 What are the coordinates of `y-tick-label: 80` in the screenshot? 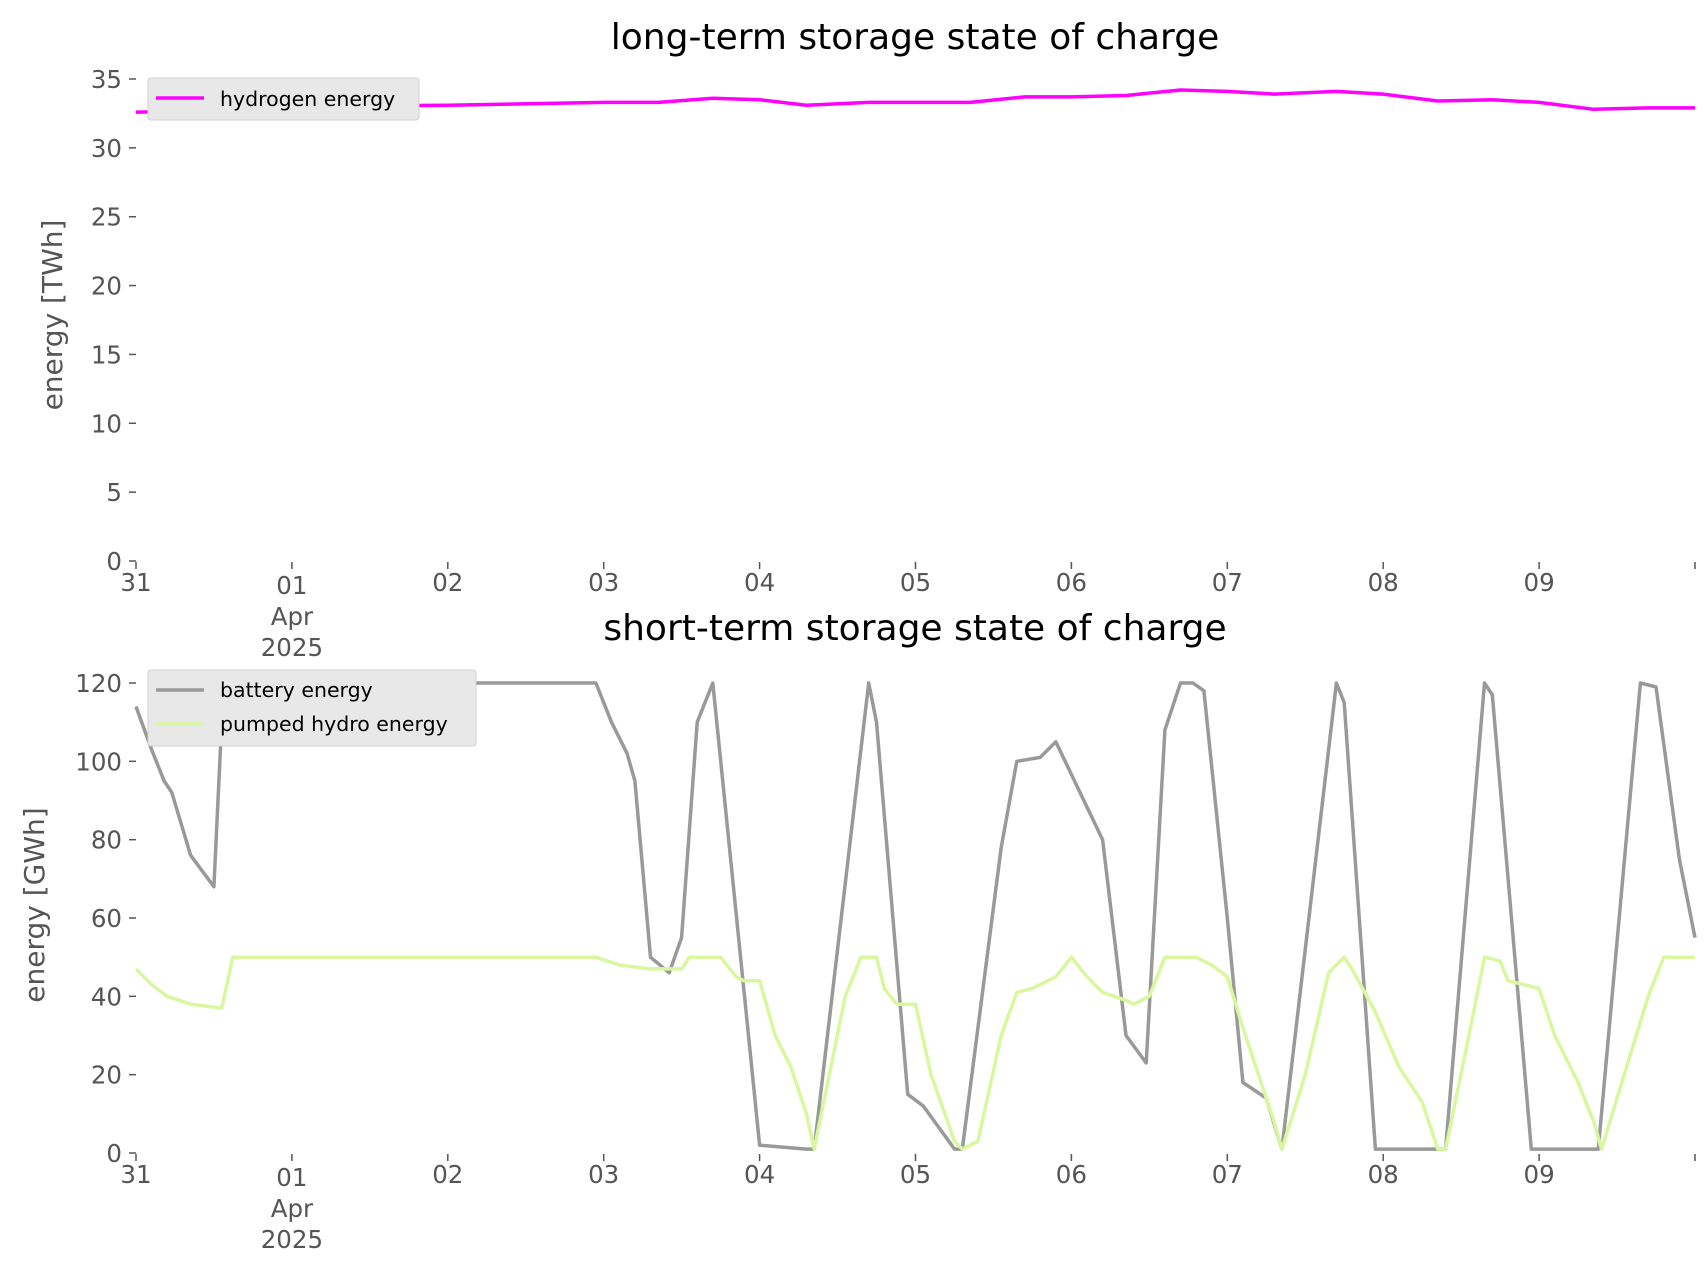 It's located at (106, 840).